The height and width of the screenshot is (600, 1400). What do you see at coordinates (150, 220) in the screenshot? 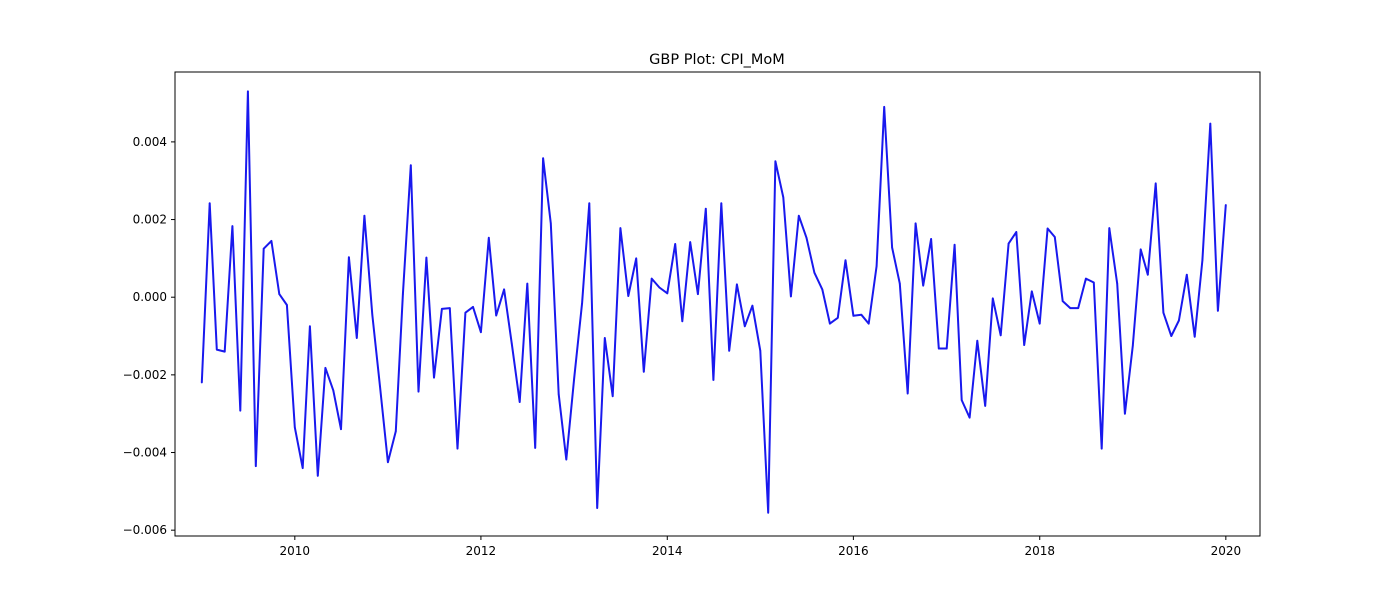
I see `y-tick-label: 0.002` at bounding box center [150, 220].